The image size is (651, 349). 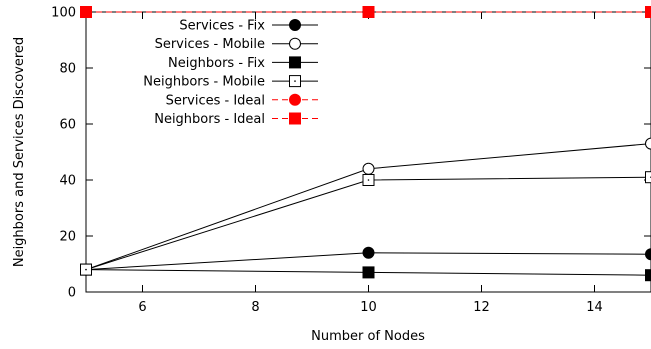 What do you see at coordinates (368, 307) in the screenshot?
I see `x-tick-label: 10` at bounding box center [368, 307].